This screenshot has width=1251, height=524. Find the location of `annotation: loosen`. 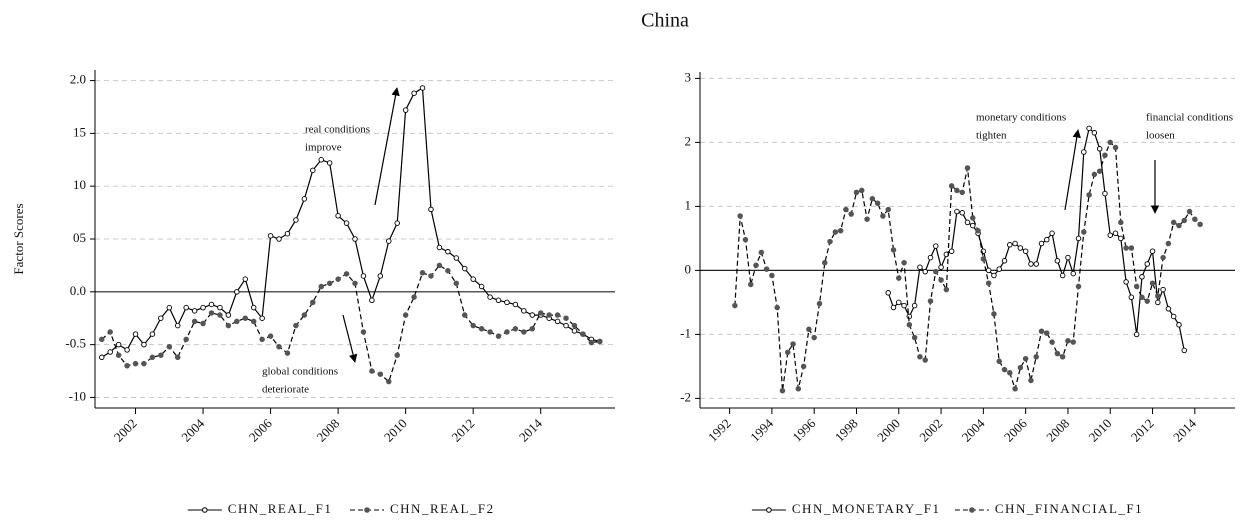

annotation: loosen is located at coordinates (1160, 136).